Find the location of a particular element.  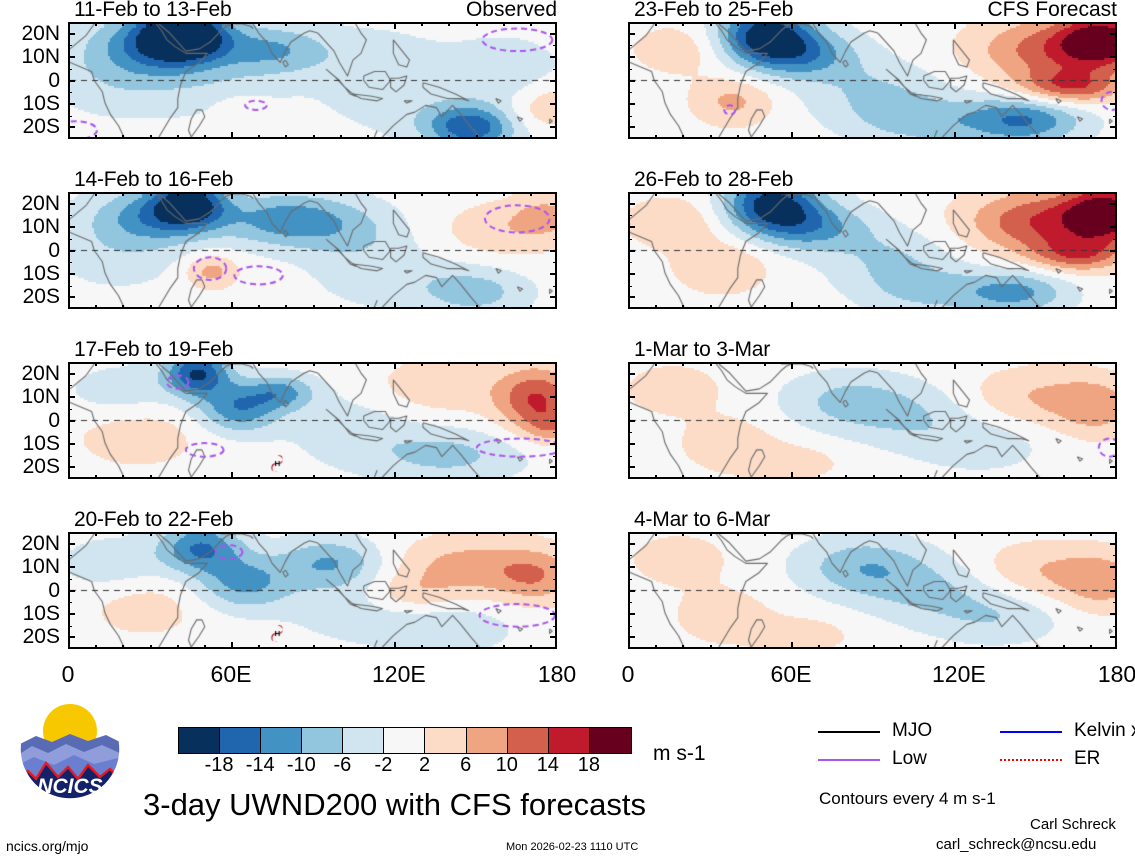

panel-title: 20-Feb to 22-Feb is located at coordinates (154, 519).